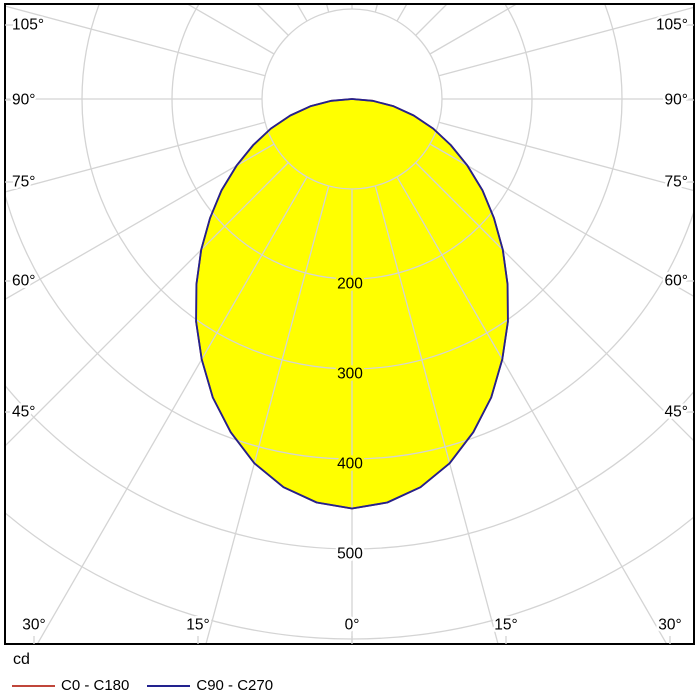 The image size is (700, 700). I want to click on angle-label-left-2: 75°, so click(23, 182).